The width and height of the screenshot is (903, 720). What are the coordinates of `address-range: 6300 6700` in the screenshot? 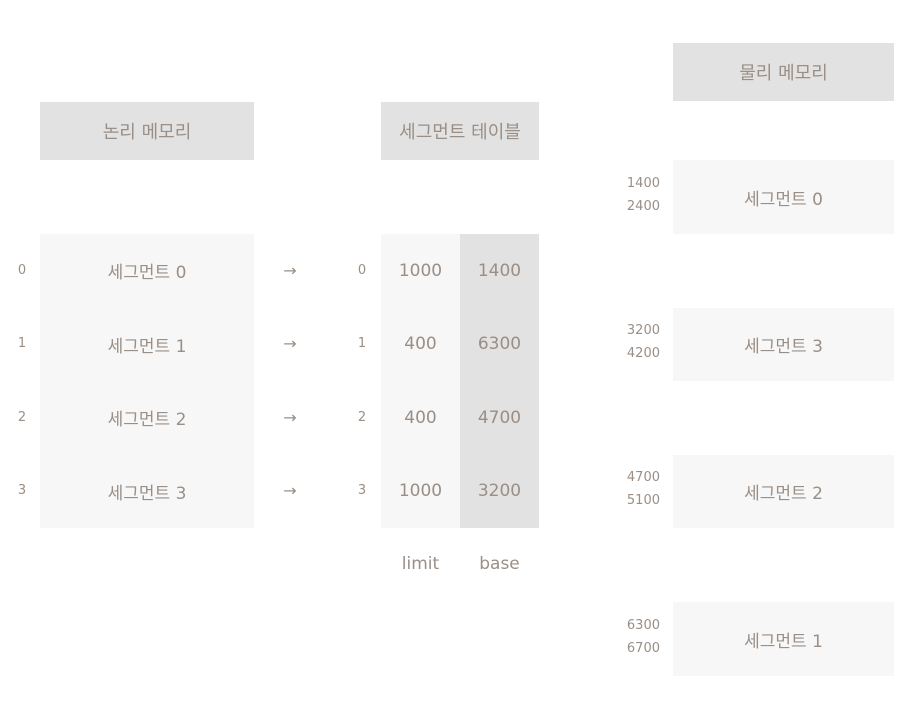 It's located at (630, 637).